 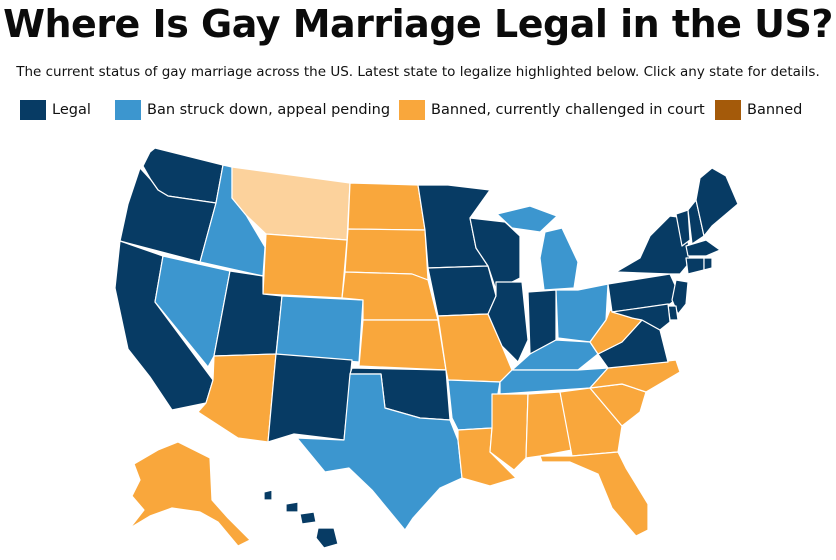 I want to click on state-illinois, so click(x=508, y=322).